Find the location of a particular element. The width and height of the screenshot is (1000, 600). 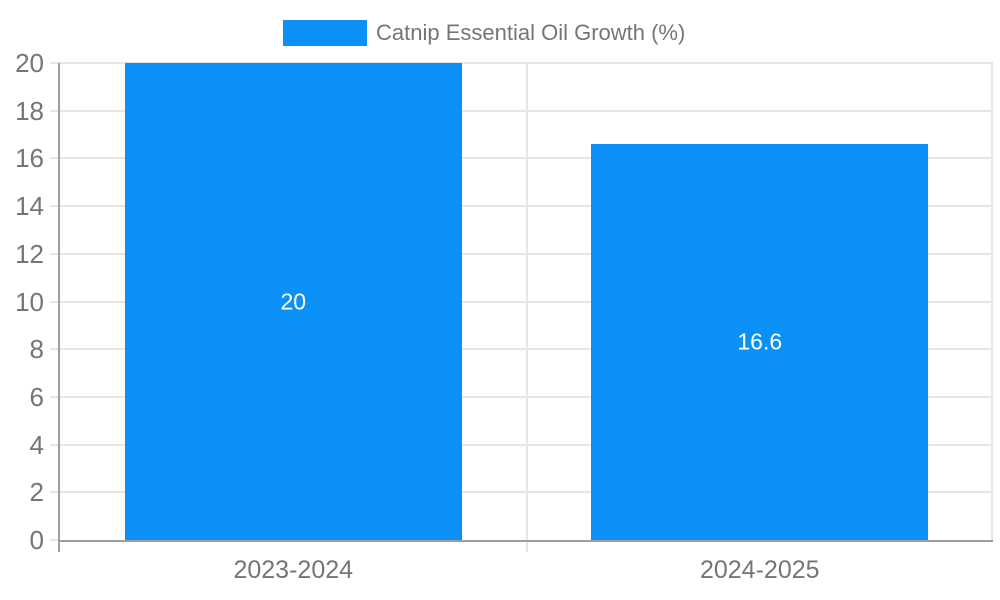

y-axis-tick-label: 18 is located at coordinates (29, 110).